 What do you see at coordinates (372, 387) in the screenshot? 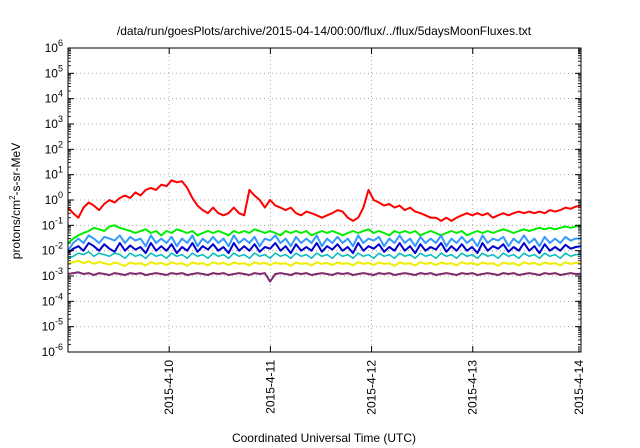
I see `x-tick-label: 2015-4-12` at bounding box center [372, 387].